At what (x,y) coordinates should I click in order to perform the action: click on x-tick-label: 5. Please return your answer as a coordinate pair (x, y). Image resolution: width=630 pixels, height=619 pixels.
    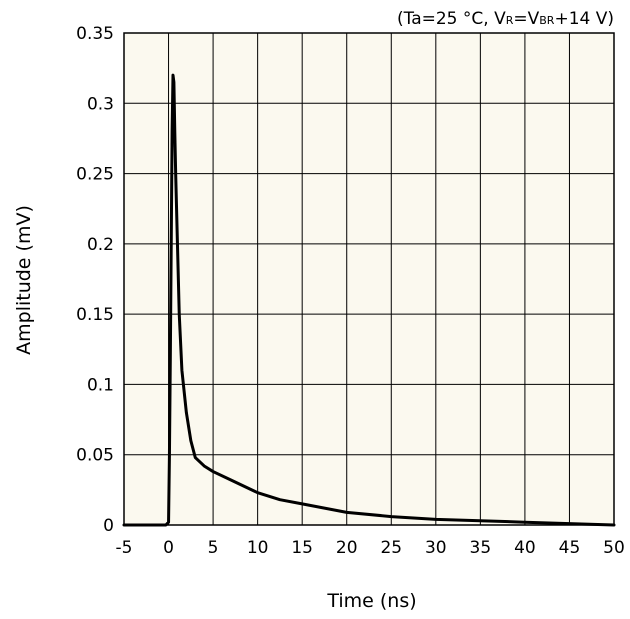
    Looking at the image, I should click on (213, 548).